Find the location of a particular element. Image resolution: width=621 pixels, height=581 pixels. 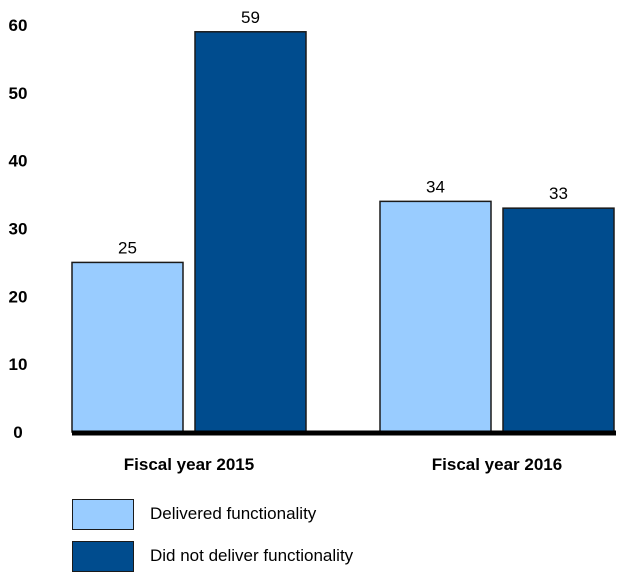

data-label: 34 is located at coordinates (435, 186).